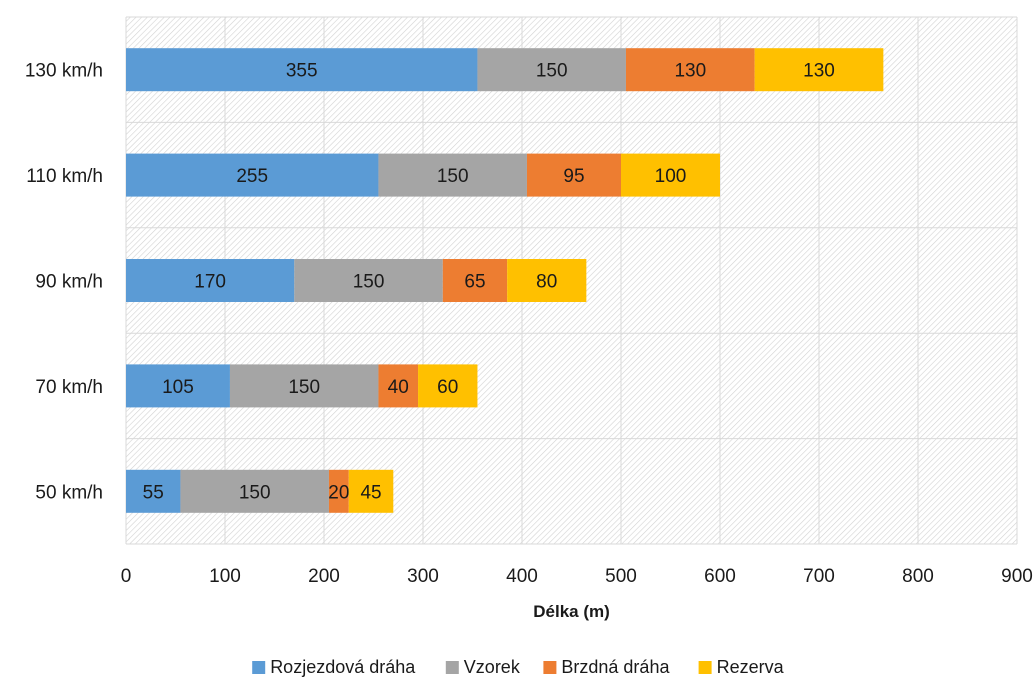  I want to click on data-label: 100, so click(671, 176).